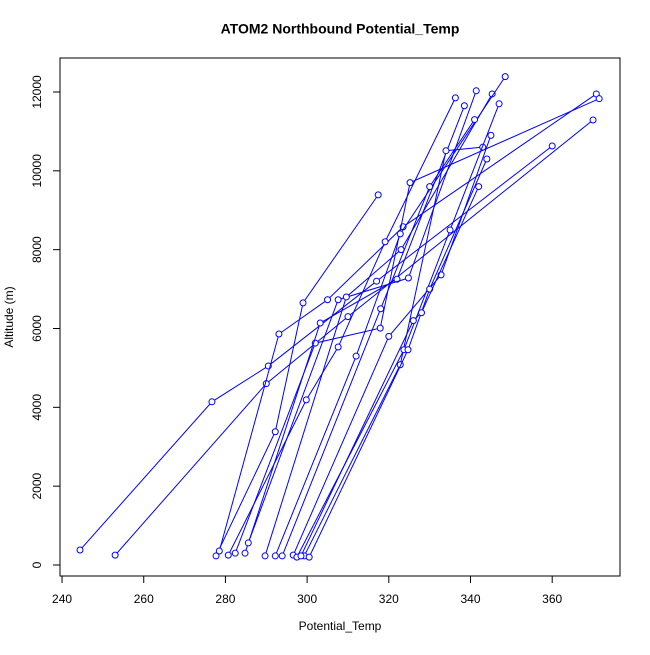 This screenshot has width=650, height=655. I want to click on y-axis-label: Altitude (m), so click(9, 316).